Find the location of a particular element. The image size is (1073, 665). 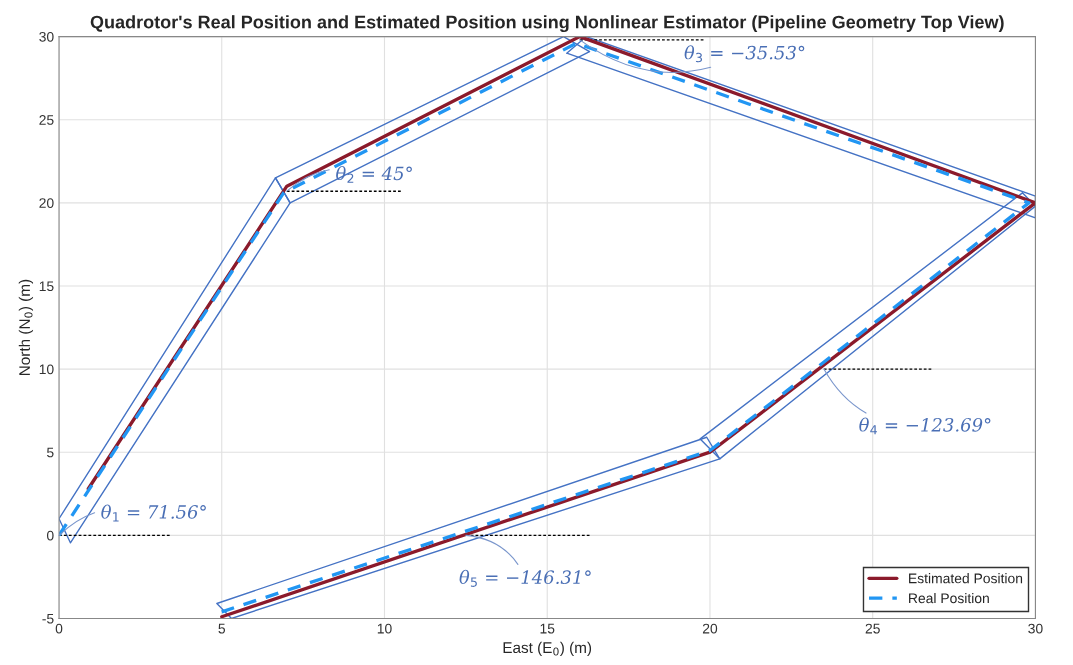

annotation: θ$_{2}$ = 45° is located at coordinates (374, 174).